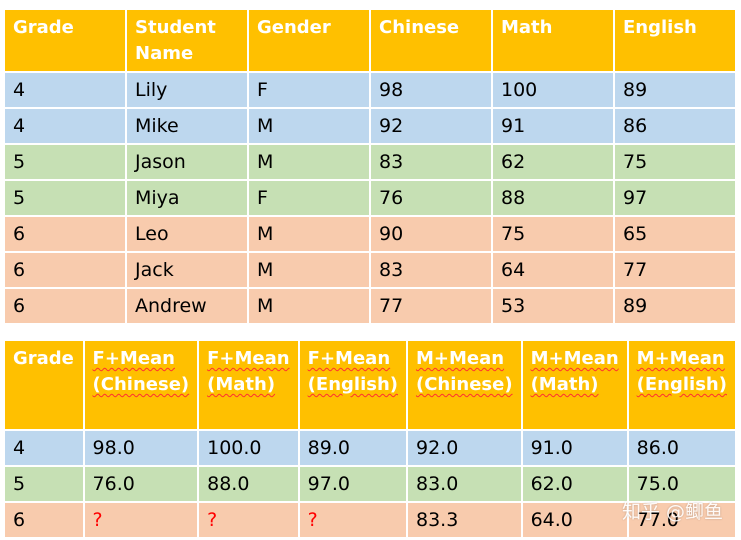  I want to click on table-cell: 100, so click(553, 90).